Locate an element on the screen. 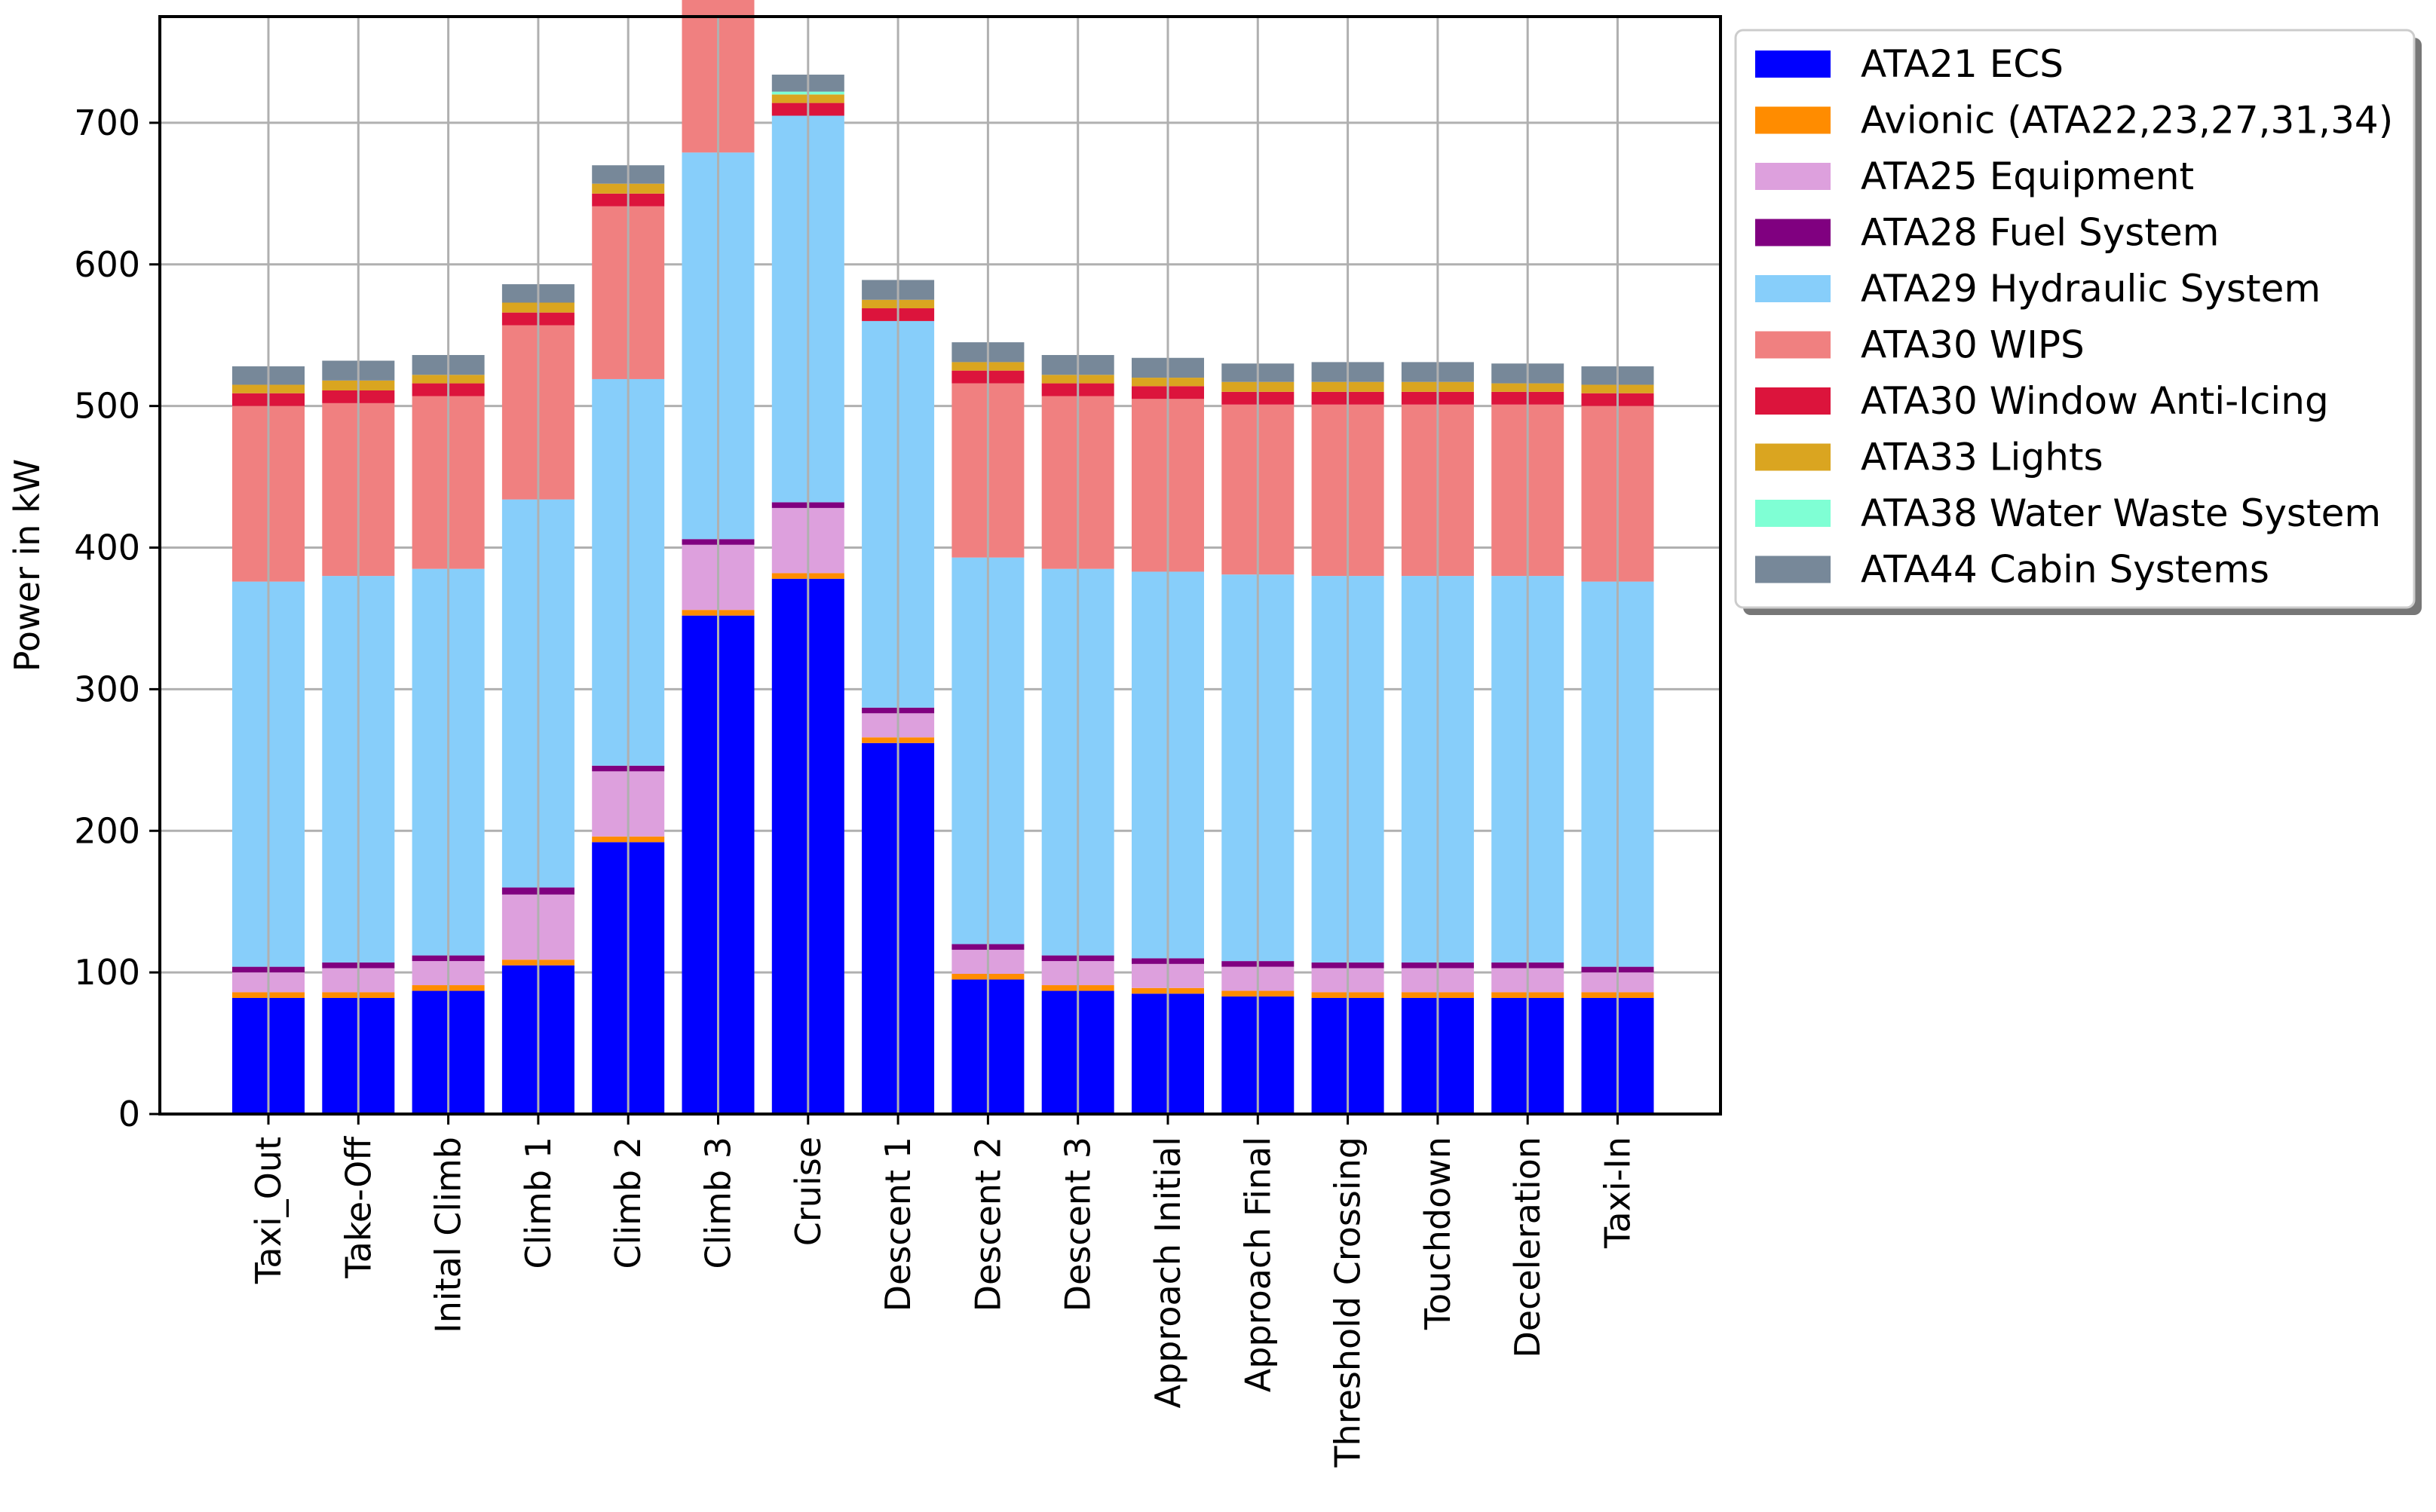 Image resolution: width=2436 pixels, height=1512 pixels. y-tick-label-300: 300 is located at coordinates (107, 689).